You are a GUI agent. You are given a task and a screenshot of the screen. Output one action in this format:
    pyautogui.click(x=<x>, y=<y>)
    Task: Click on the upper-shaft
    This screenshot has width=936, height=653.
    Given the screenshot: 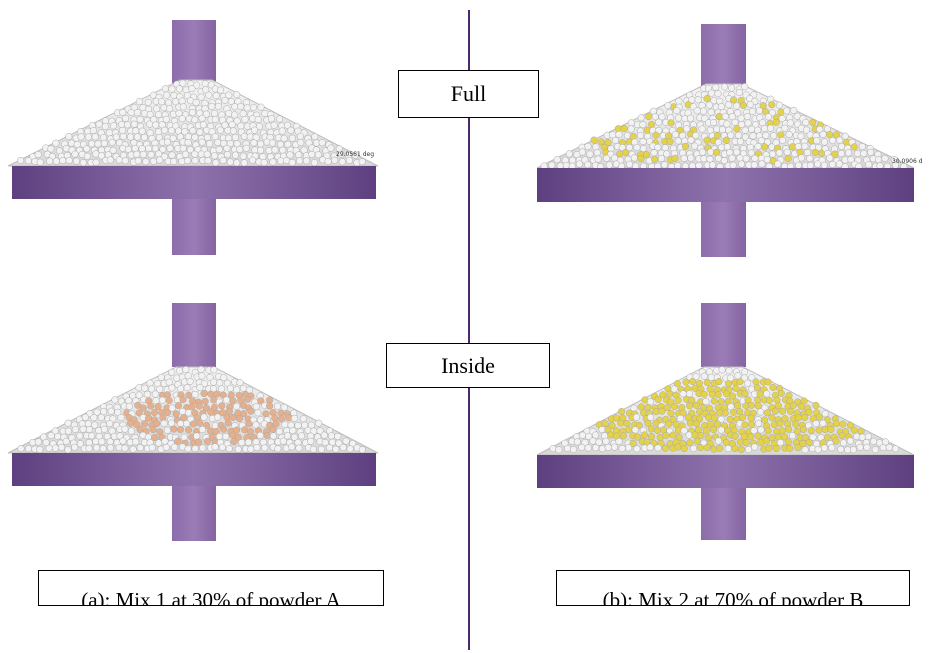 What is the action you would take?
    pyautogui.click(x=723, y=335)
    